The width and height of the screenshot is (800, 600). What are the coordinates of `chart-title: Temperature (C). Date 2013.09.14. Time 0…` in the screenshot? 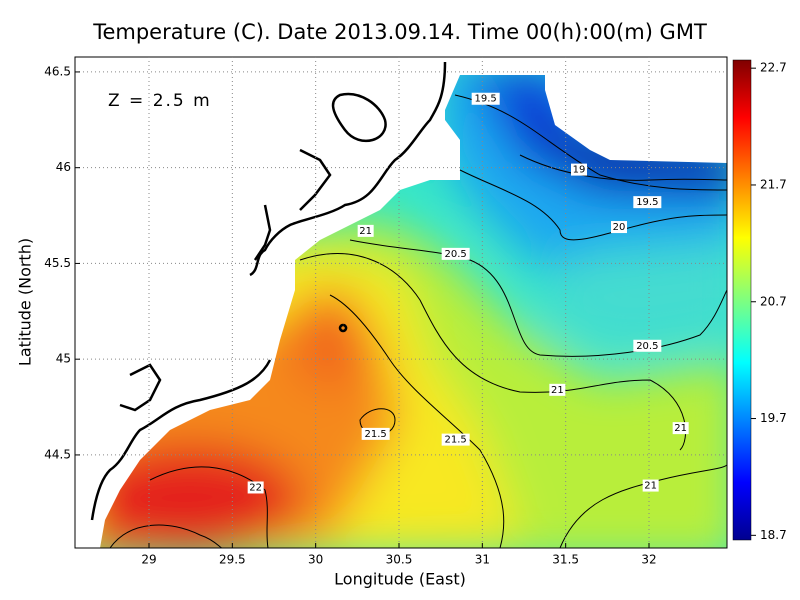 It's located at (399, 32).